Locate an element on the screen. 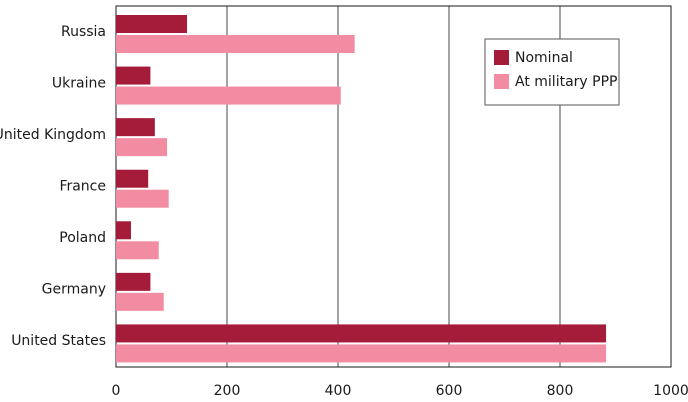 The width and height of the screenshot is (688, 402). x-tick-label-400: 400 is located at coordinates (338, 391).